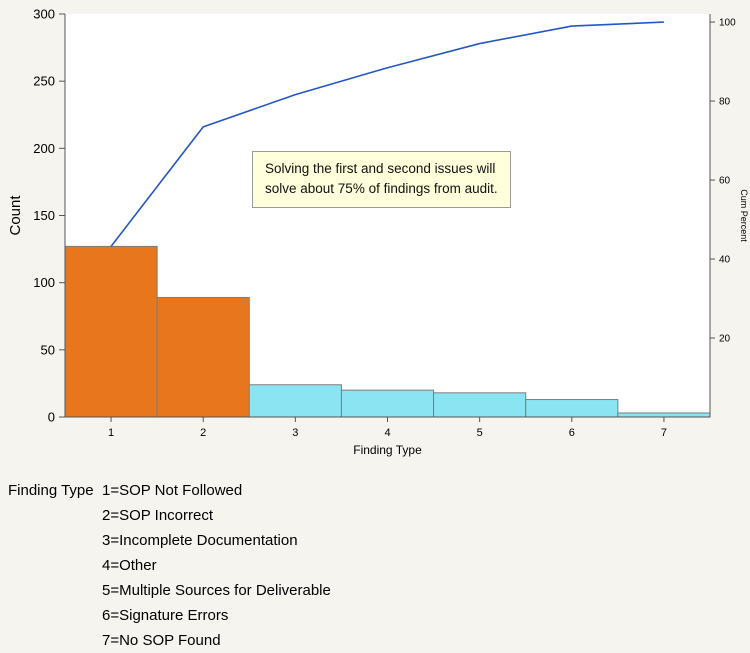 The image size is (750, 653). Describe the element at coordinates (664, 433) in the screenshot. I see `x-tick-label: 7` at that location.